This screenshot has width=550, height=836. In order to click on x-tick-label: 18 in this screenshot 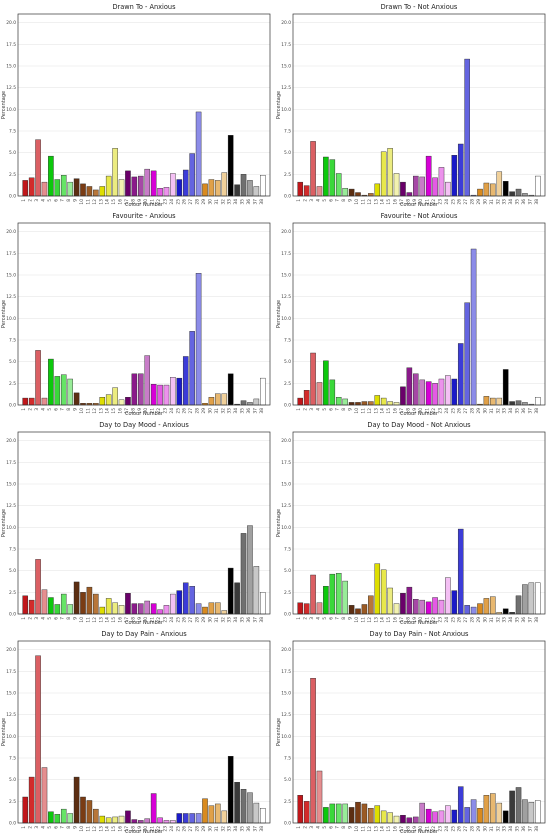, I will do `click(408, 620)`.